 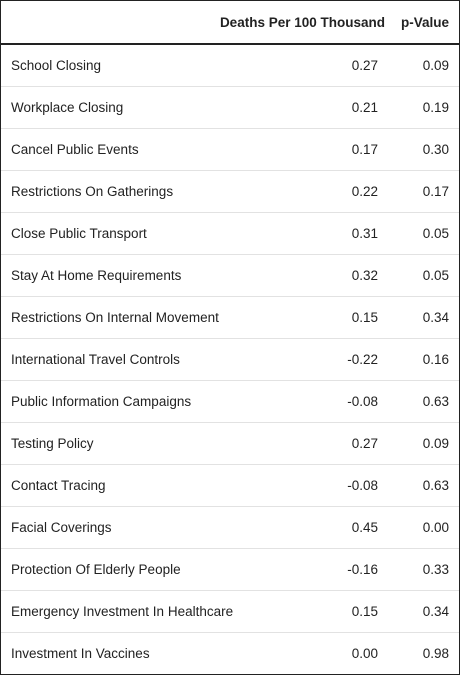 I want to click on column-header-pvalue: p-Value, so click(x=427, y=23).